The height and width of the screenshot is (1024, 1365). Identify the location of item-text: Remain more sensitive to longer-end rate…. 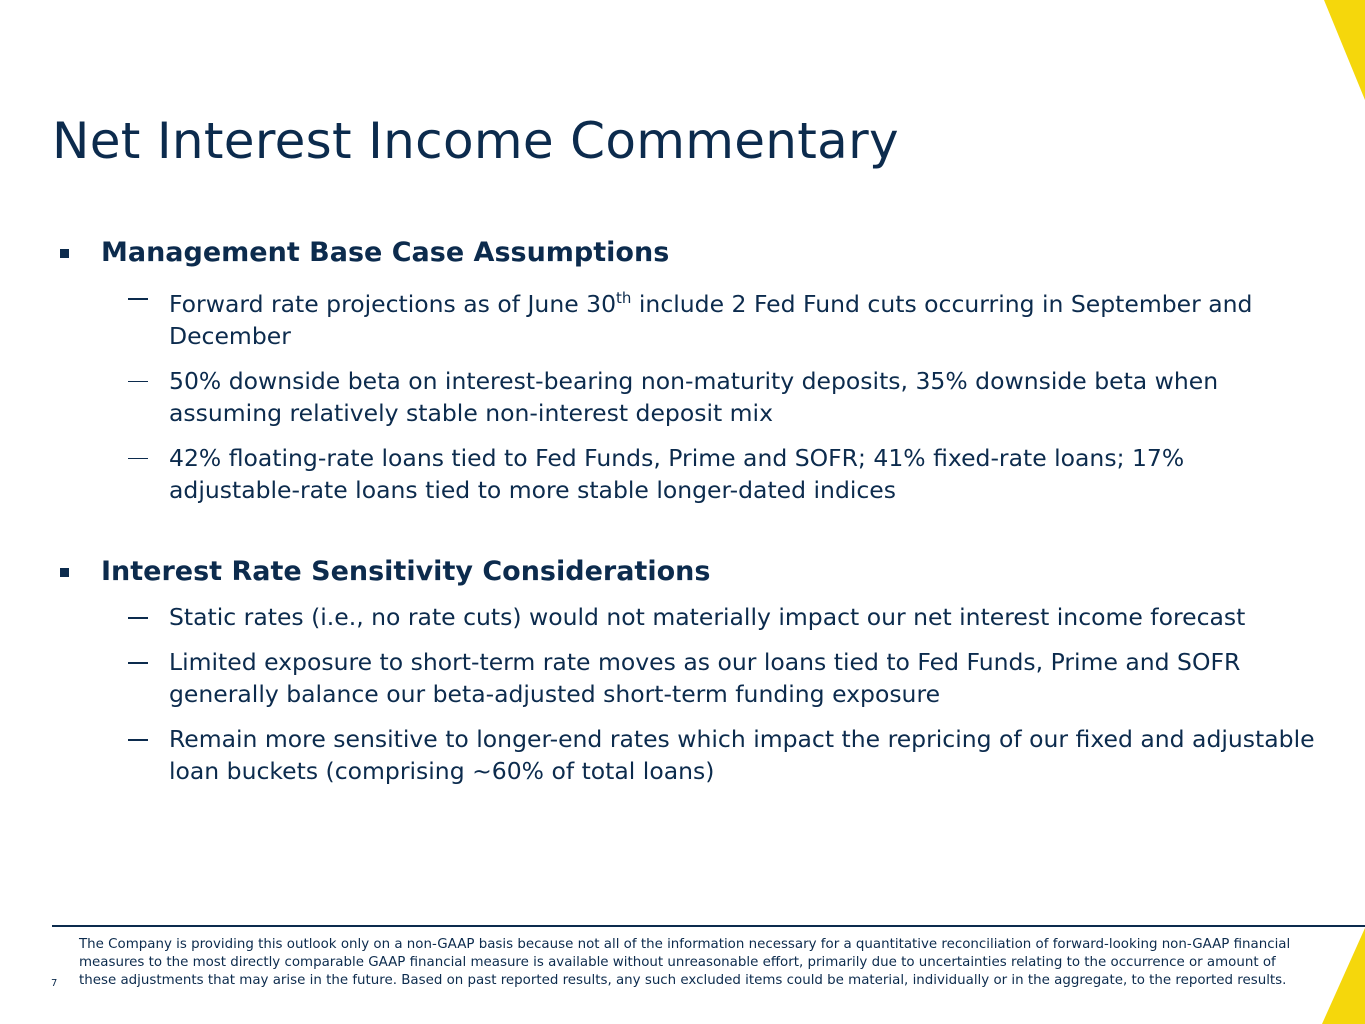
(742, 755).